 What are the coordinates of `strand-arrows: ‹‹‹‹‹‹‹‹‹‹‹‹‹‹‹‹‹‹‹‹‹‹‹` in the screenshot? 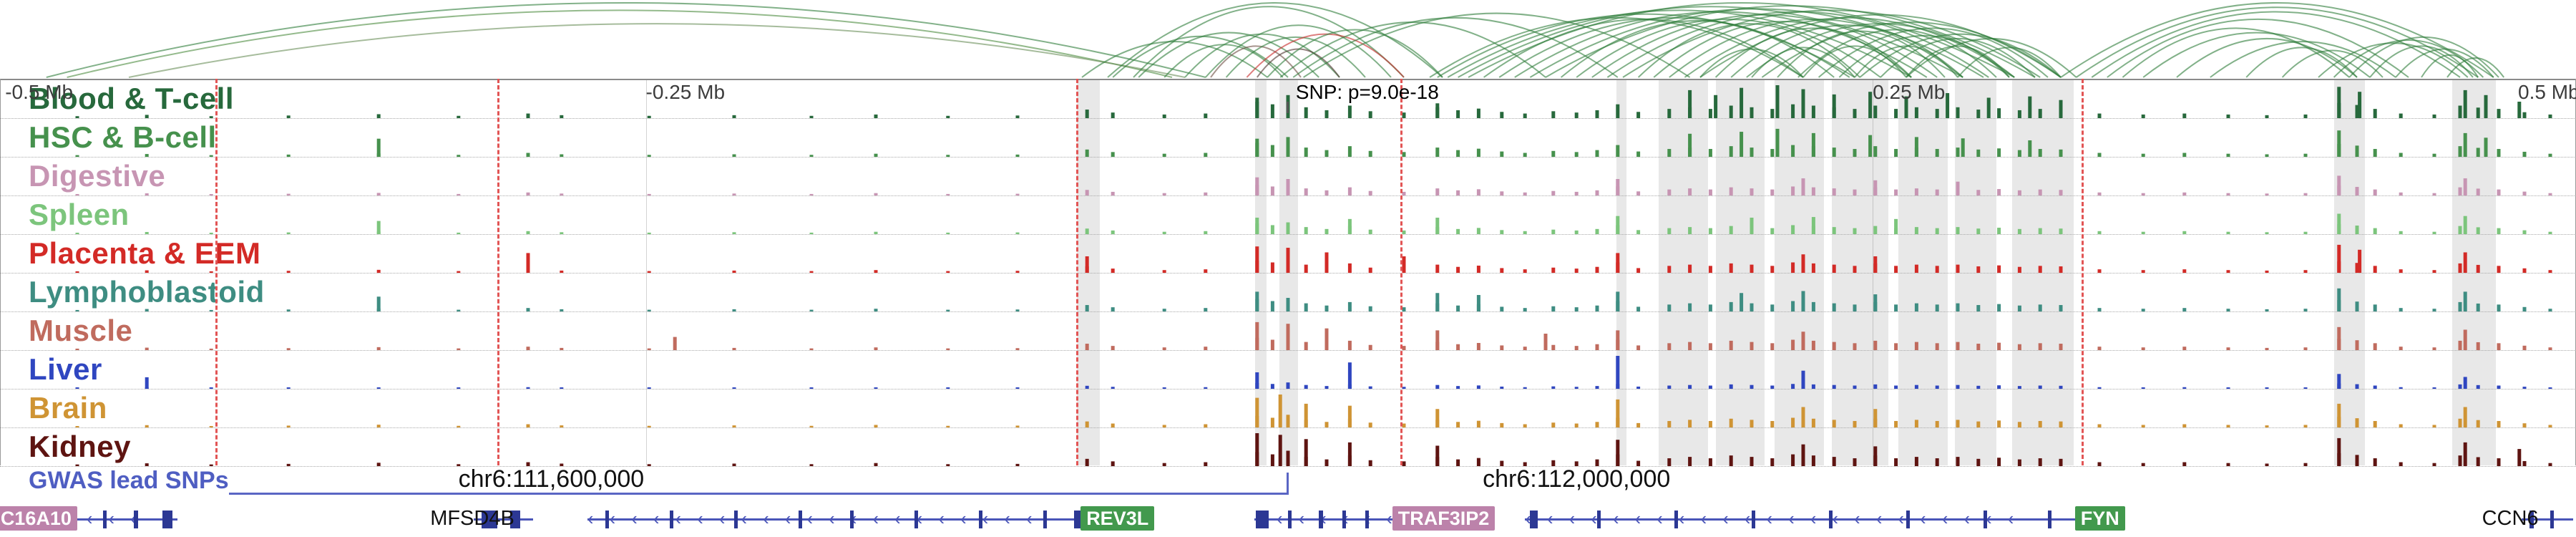 It's located at (1777, 518).